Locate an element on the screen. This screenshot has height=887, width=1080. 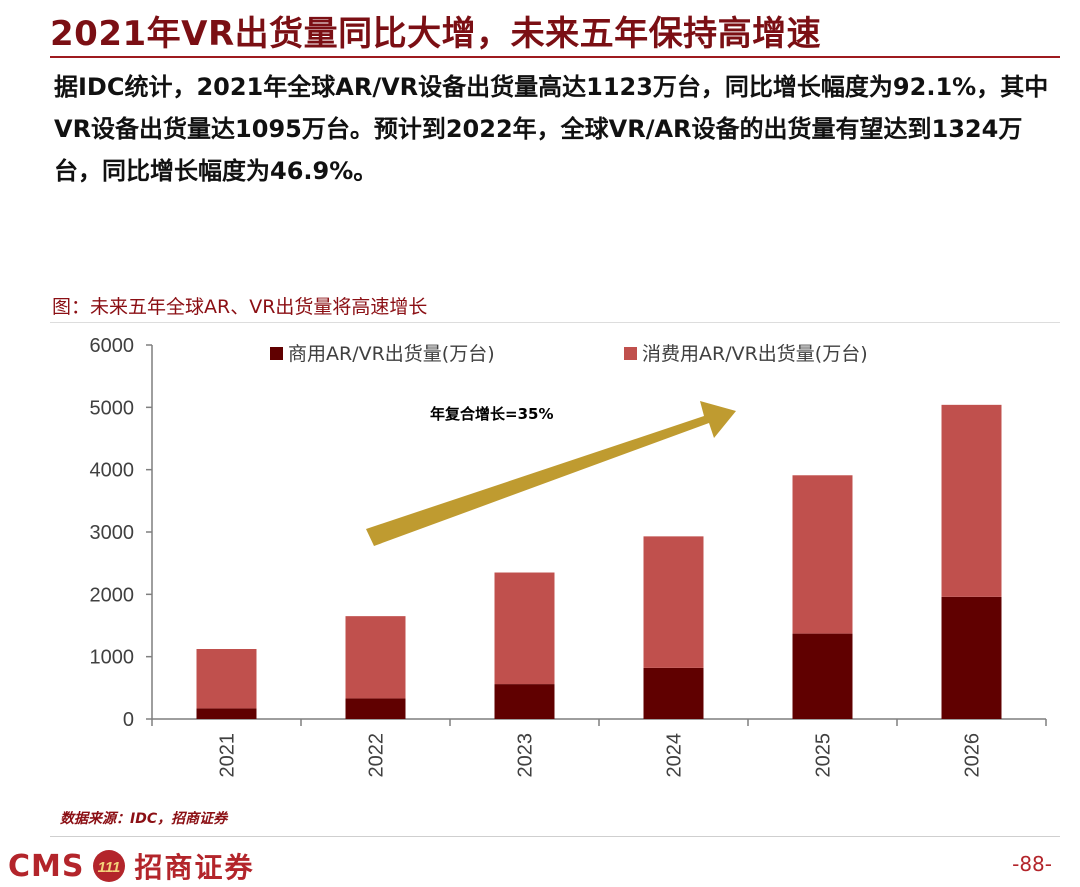
y-tick-label: 4000 is located at coordinates (112, 471).